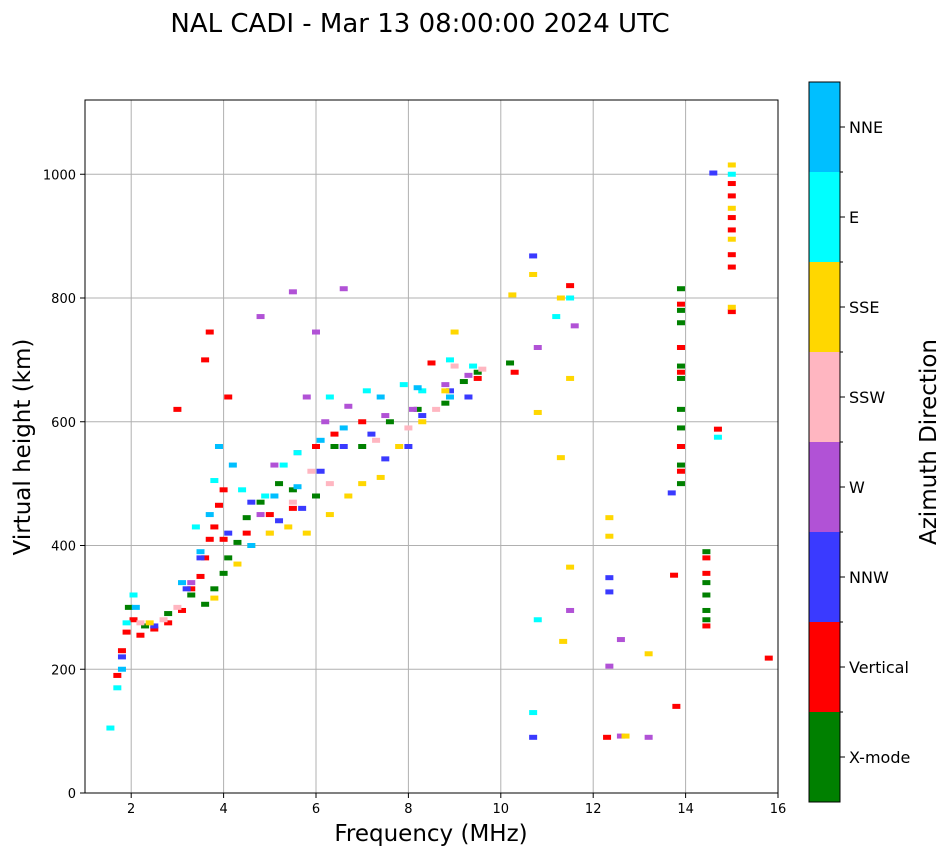  I want to click on colorbar-border, so click(824, 442).